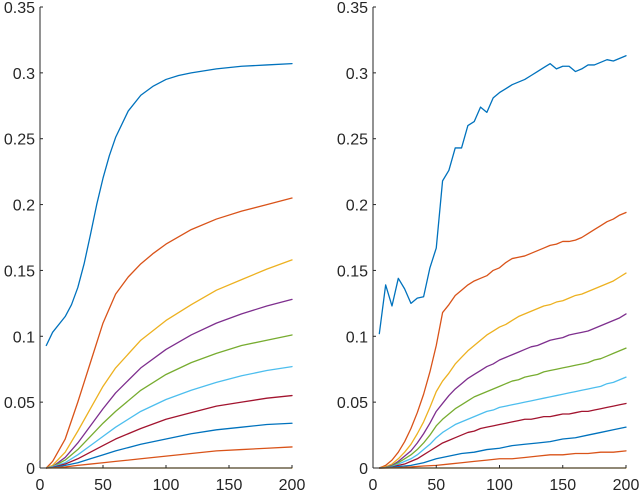  Describe the element at coordinates (357, 337) in the screenshot. I see `right-y-tick-label: 0.1` at that location.